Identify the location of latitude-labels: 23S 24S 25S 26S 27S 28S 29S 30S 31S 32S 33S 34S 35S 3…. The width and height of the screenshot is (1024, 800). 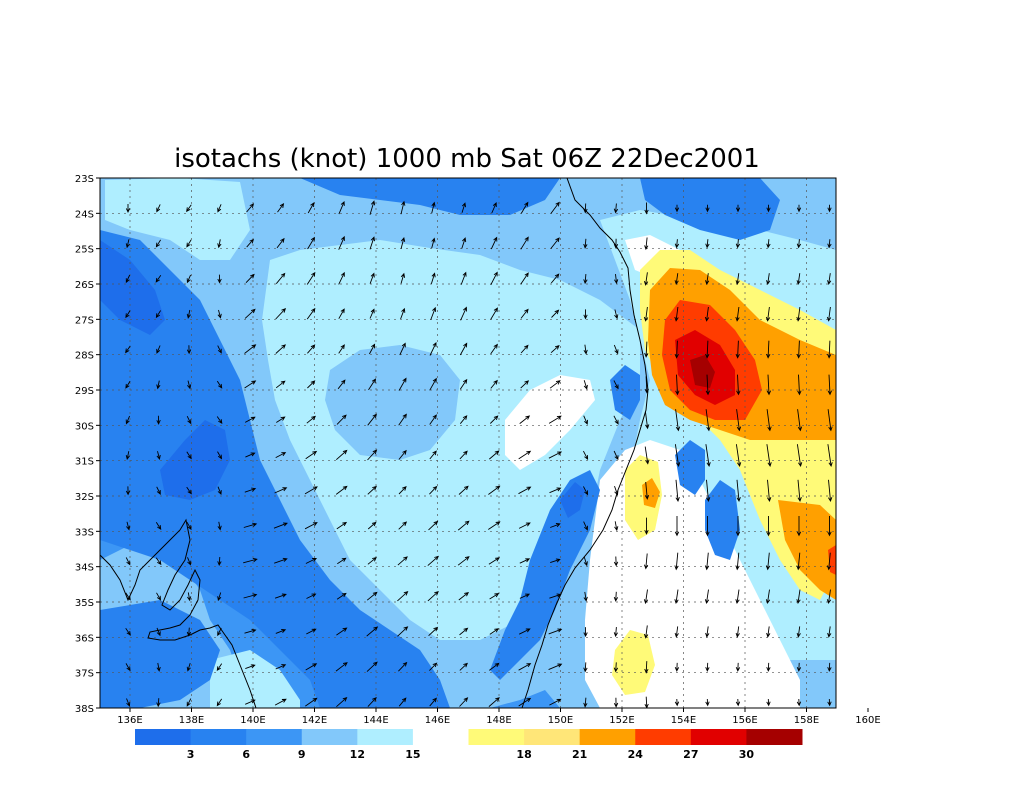
(87, 444).